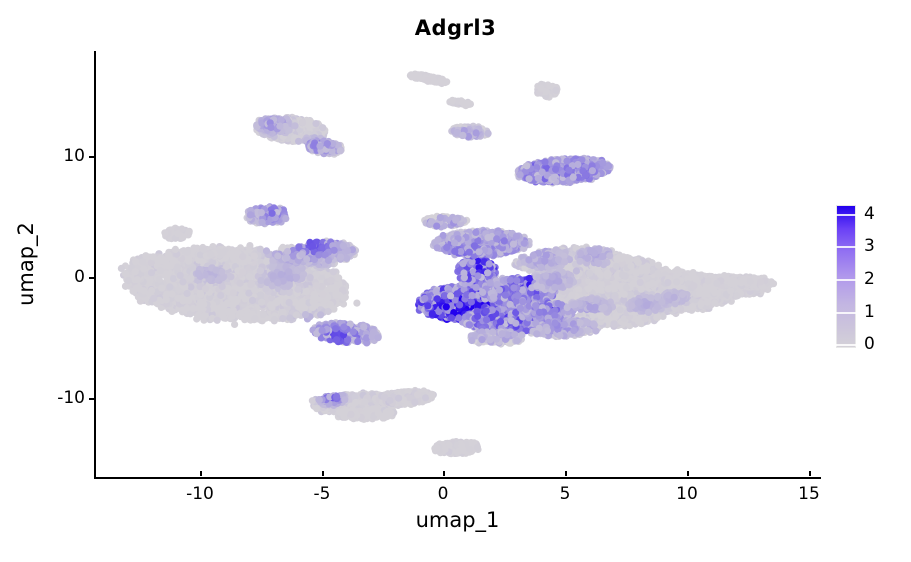 The image size is (911, 562). I want to click on colorbar-tick-label: 1, so click(869, 312).